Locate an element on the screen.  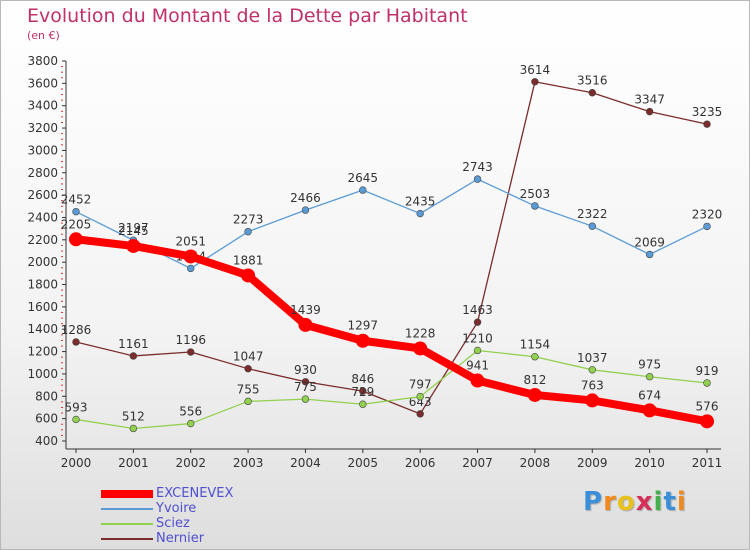
data-label: 2320 is located at coordinates (707, 214).